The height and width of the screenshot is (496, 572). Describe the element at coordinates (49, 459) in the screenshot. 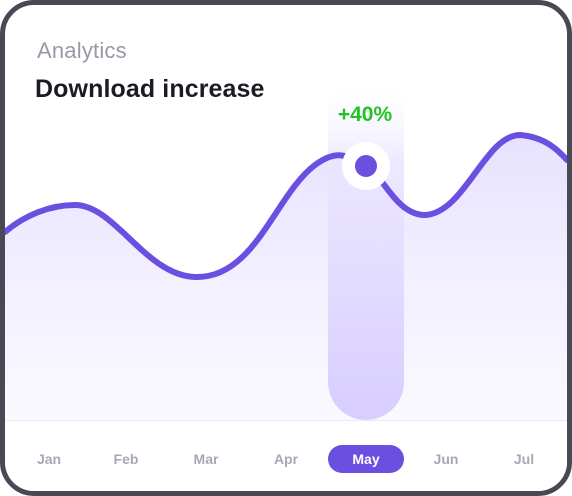

I see `month-tab-jan: Jan` at that location.